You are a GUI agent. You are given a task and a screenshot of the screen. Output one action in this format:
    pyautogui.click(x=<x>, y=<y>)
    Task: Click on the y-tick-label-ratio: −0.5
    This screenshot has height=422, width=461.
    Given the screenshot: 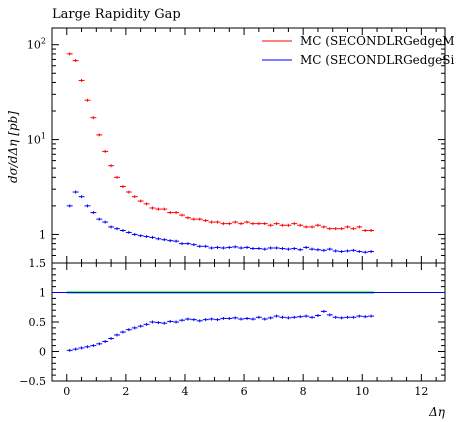 What is the action you would take?
    pyautogui.click(x=32, y=381)
    